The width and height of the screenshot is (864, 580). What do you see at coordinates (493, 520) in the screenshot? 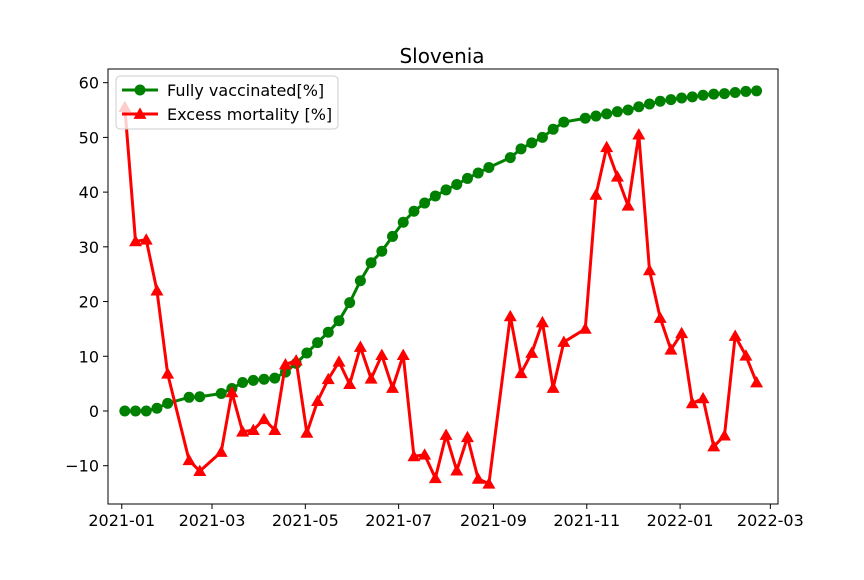
I see `x-tick-label-4: 2021-09` at bounding box center [493, 520].